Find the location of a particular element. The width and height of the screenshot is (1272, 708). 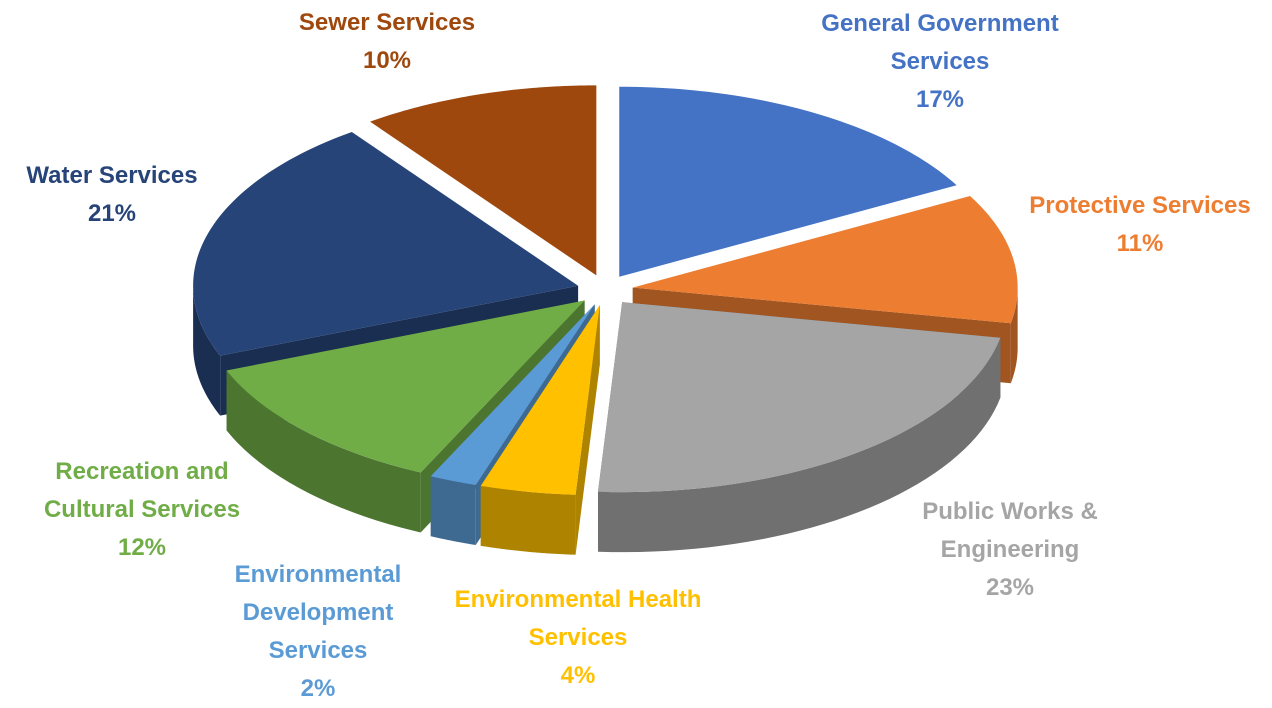

value-label: 10% is located at coordinates (387, 60).